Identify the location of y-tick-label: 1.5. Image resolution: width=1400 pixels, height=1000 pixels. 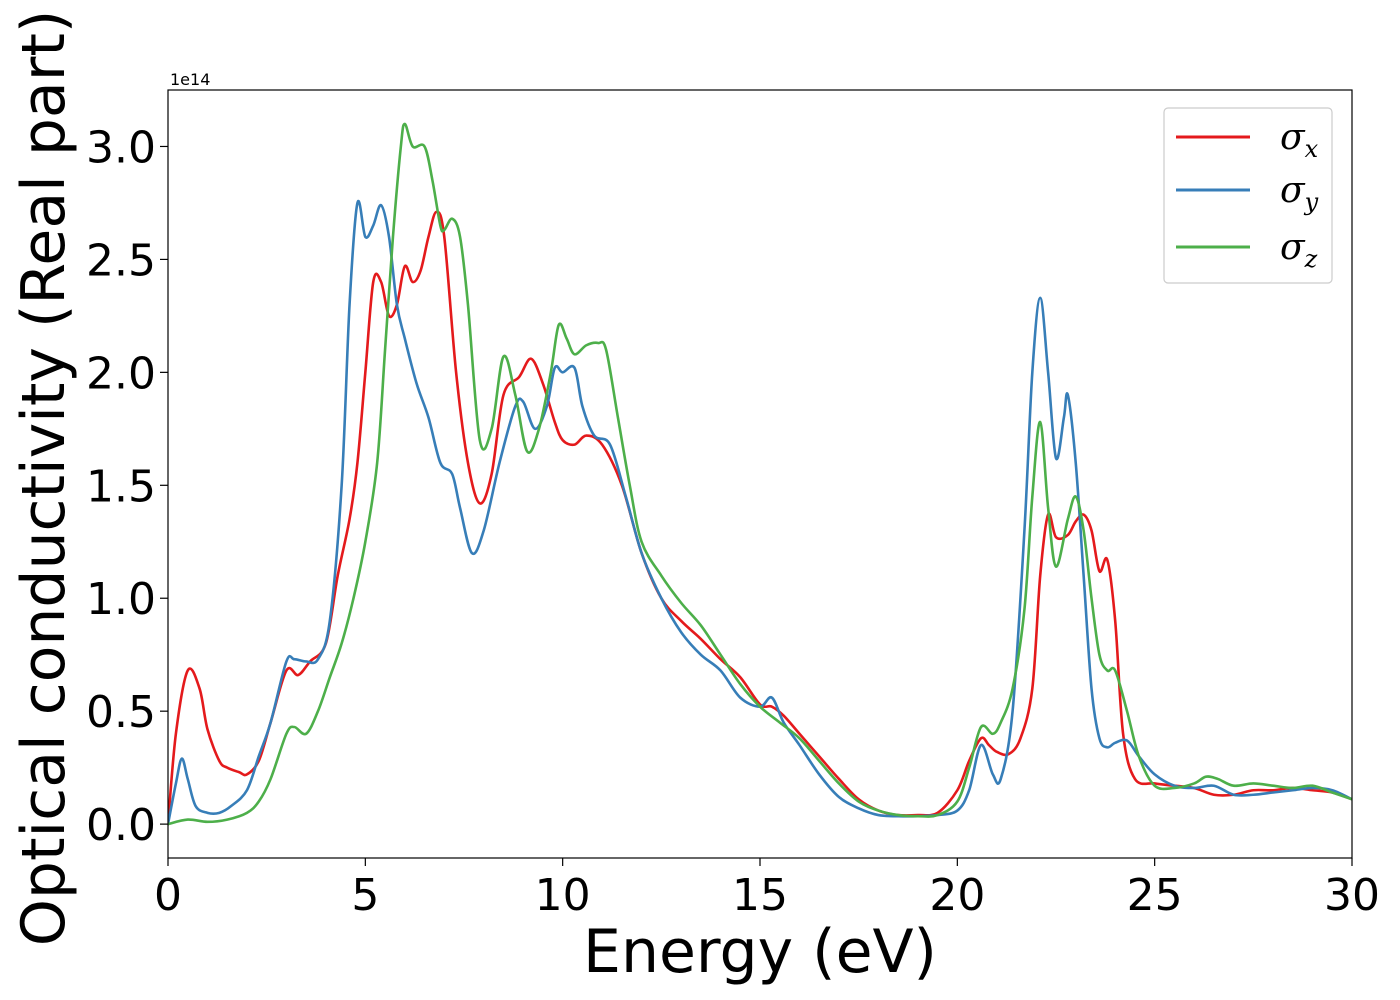
(121, 486).